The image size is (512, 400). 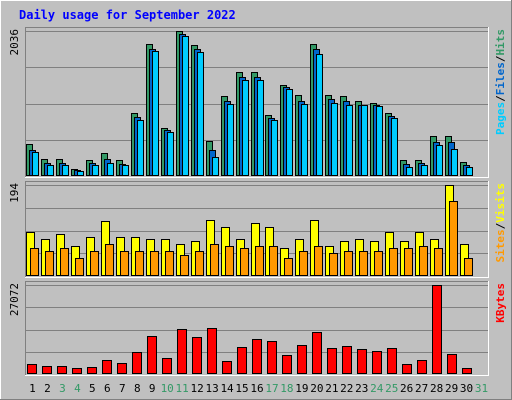 I want to click on x-label-day-11: 11, so click(x=182, y=388).